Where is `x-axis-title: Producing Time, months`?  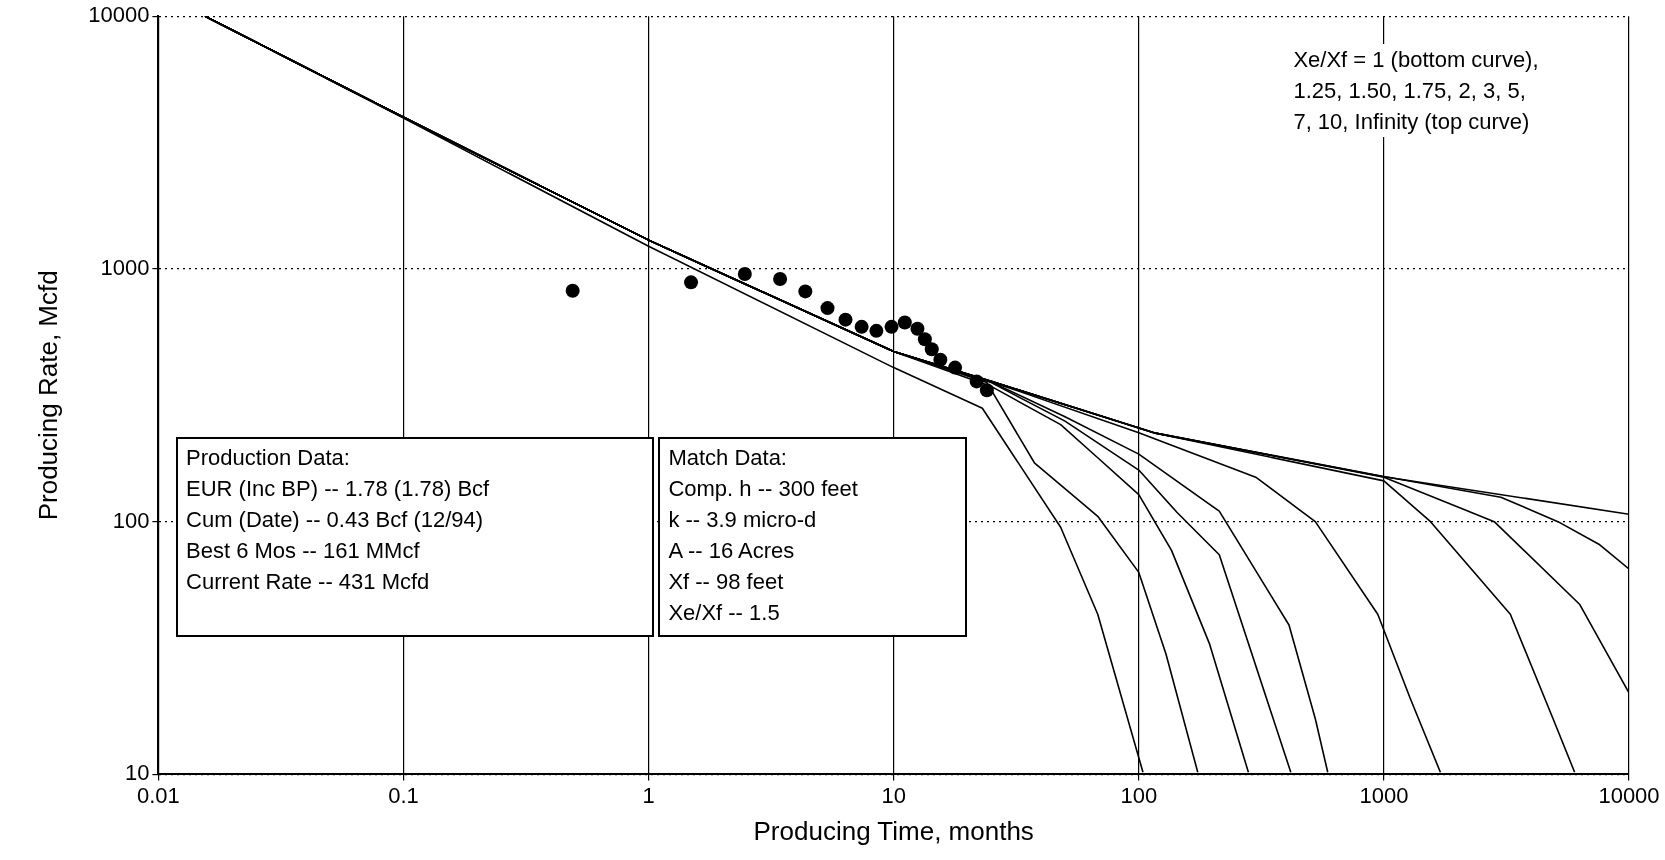 x-axis-title: Producing Time, months is located at coordinates (893, 830).